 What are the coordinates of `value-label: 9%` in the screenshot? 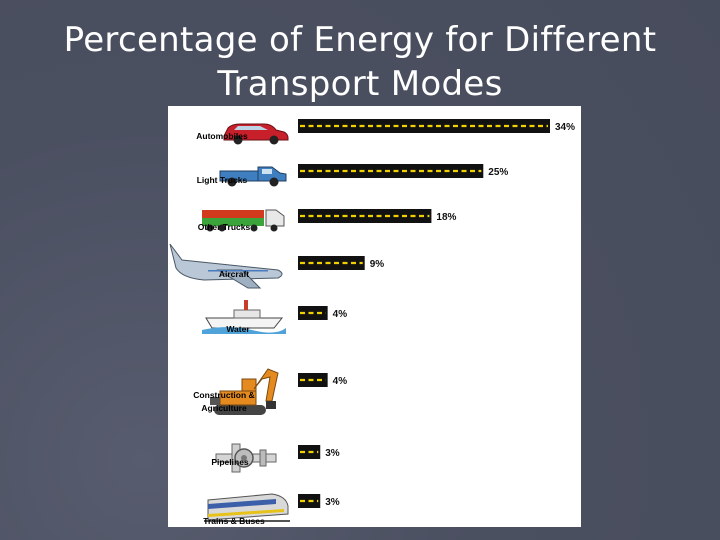 It's located at (377, 264).